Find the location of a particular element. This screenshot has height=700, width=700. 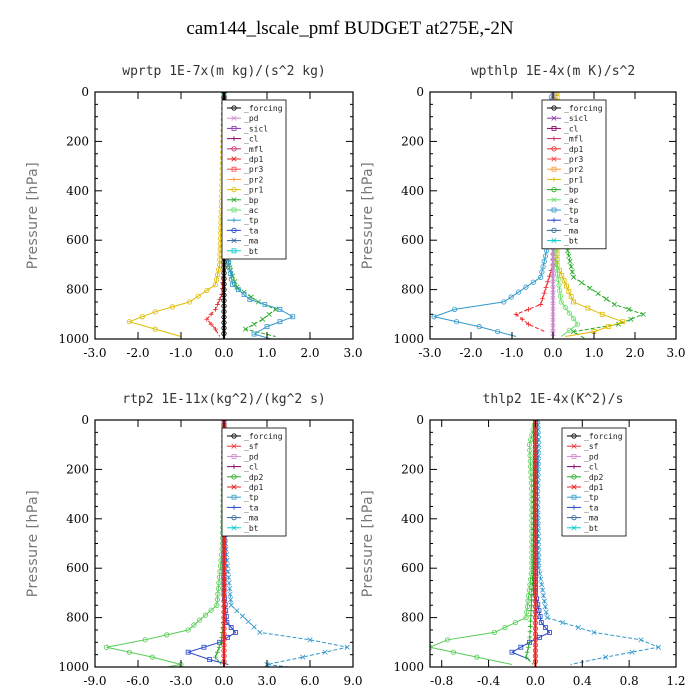

y-tick-label: 1000 is located at coordinates (73, 339).